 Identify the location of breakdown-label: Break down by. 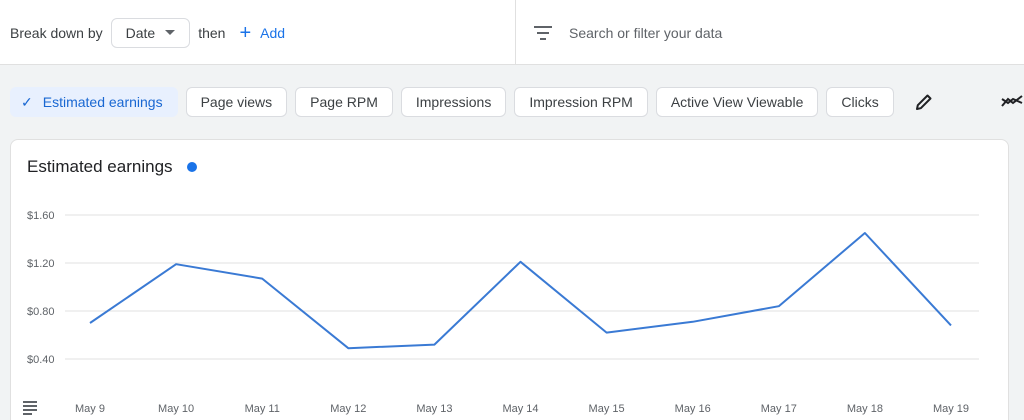
(56, 32).